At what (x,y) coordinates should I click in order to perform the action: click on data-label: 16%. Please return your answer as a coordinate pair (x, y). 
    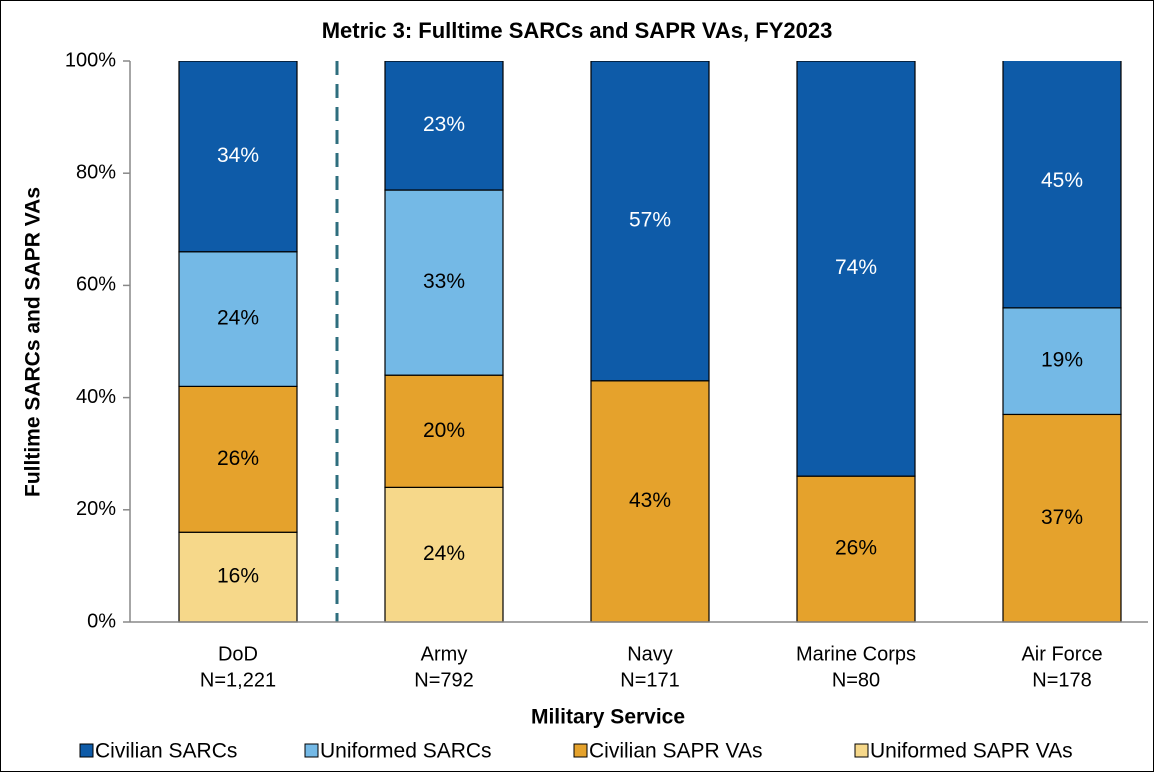
    Looking at the image, I should click on (238, 576).